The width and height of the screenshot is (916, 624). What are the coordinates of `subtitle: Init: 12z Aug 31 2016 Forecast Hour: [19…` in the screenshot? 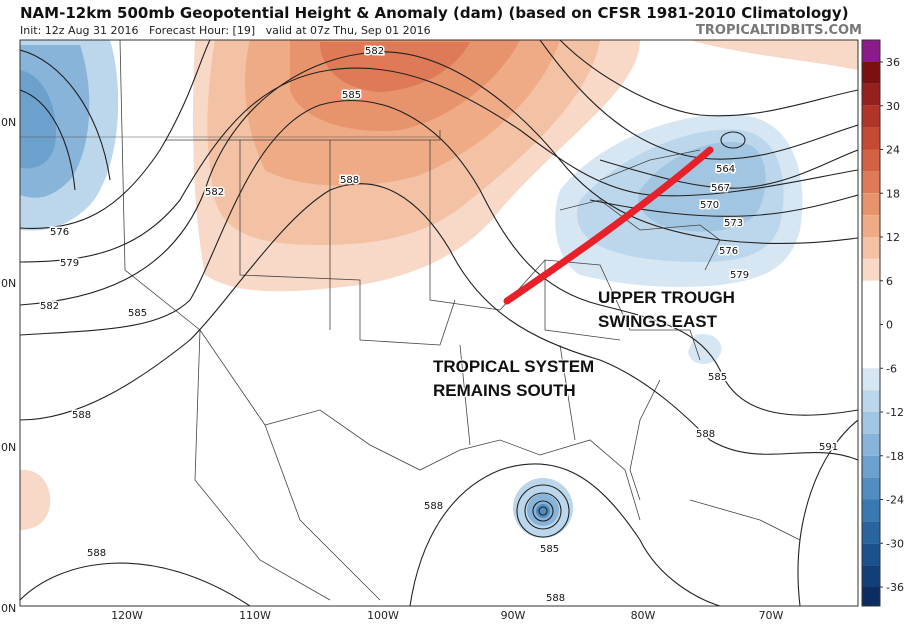 It's located at (225, 30).